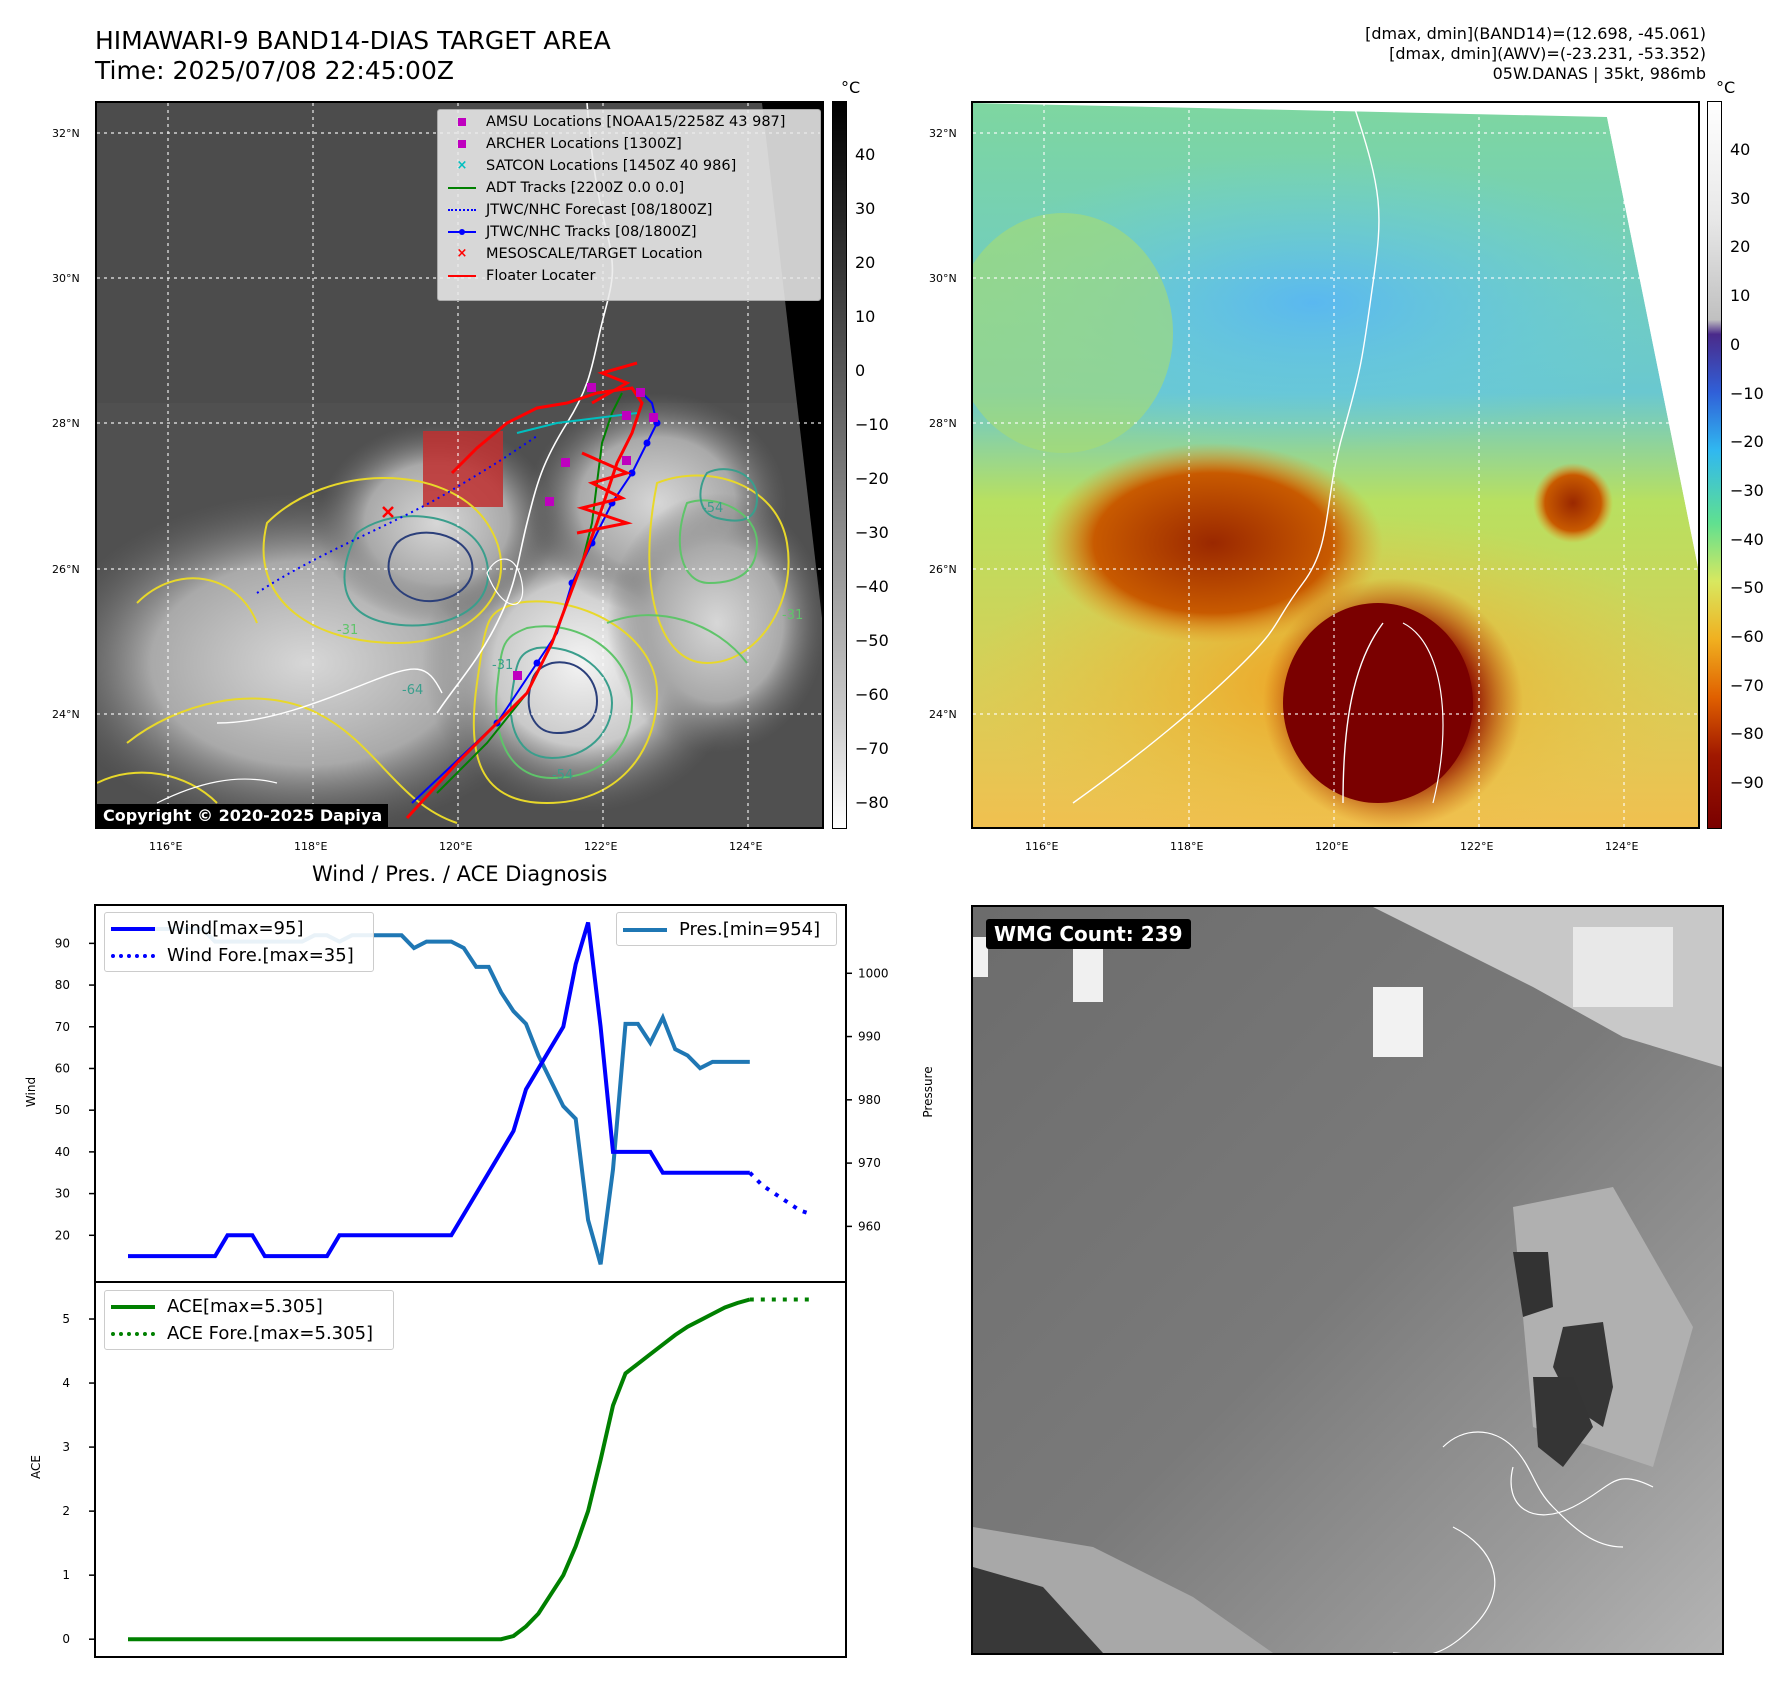 The width and height of the screenshot is (1788, 1690). What do you see at coordinates (565, 144) in the screenshot?
I see `legend-item-archer: ARCHER Locations [1300Z]` at bounding box center [565, 144].